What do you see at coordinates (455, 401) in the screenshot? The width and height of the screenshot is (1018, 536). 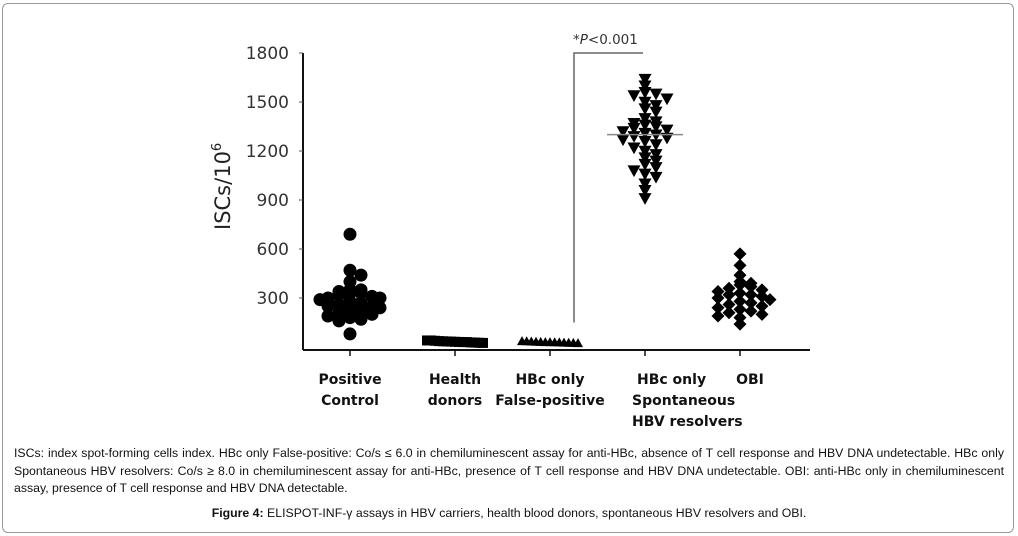 I see `x-category-label: donors` at bounding box center [455, 401].